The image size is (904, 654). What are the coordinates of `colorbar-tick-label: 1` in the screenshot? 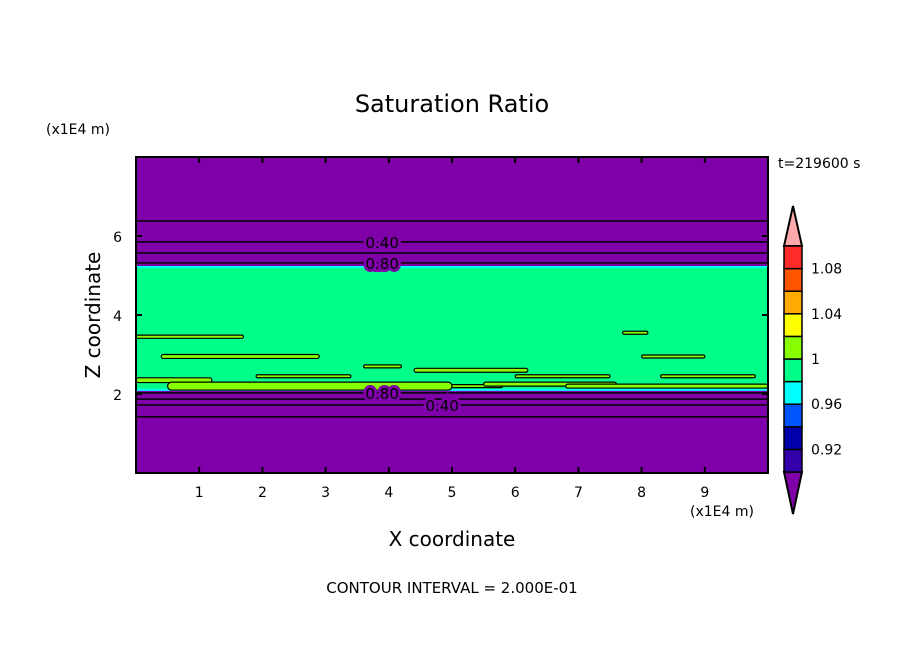 It's located at (815, 360).